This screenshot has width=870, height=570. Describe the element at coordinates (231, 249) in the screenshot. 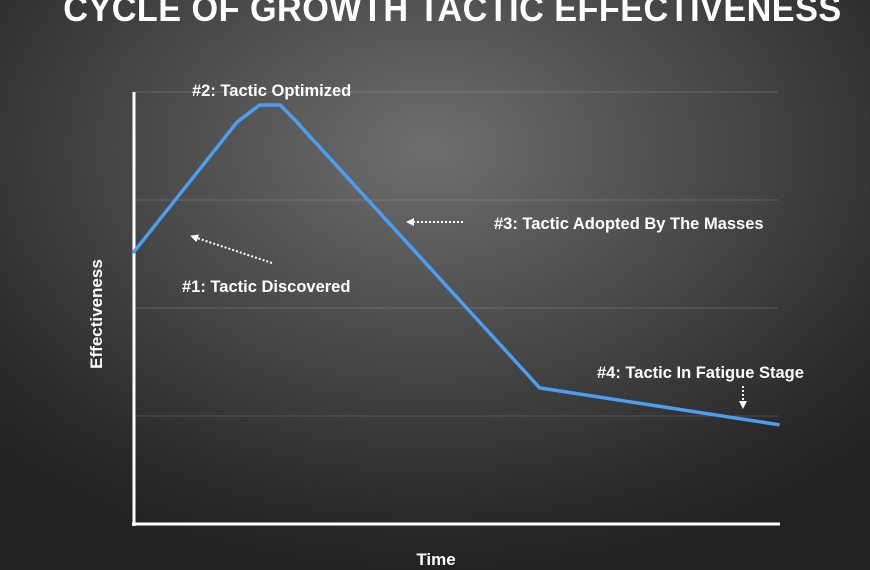

I see `annotation-1-arrow` at that location.